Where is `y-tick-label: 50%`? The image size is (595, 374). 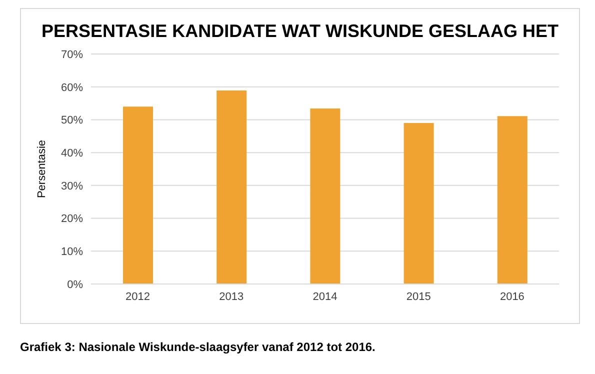 y-tick-label: 50% is located at coordinates (72, 120).